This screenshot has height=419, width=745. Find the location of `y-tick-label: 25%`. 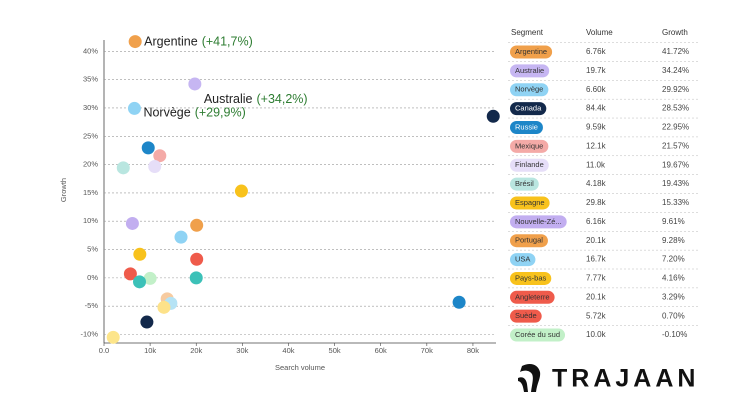

y-tick-label: 25% is located at coordinates (90, 135).